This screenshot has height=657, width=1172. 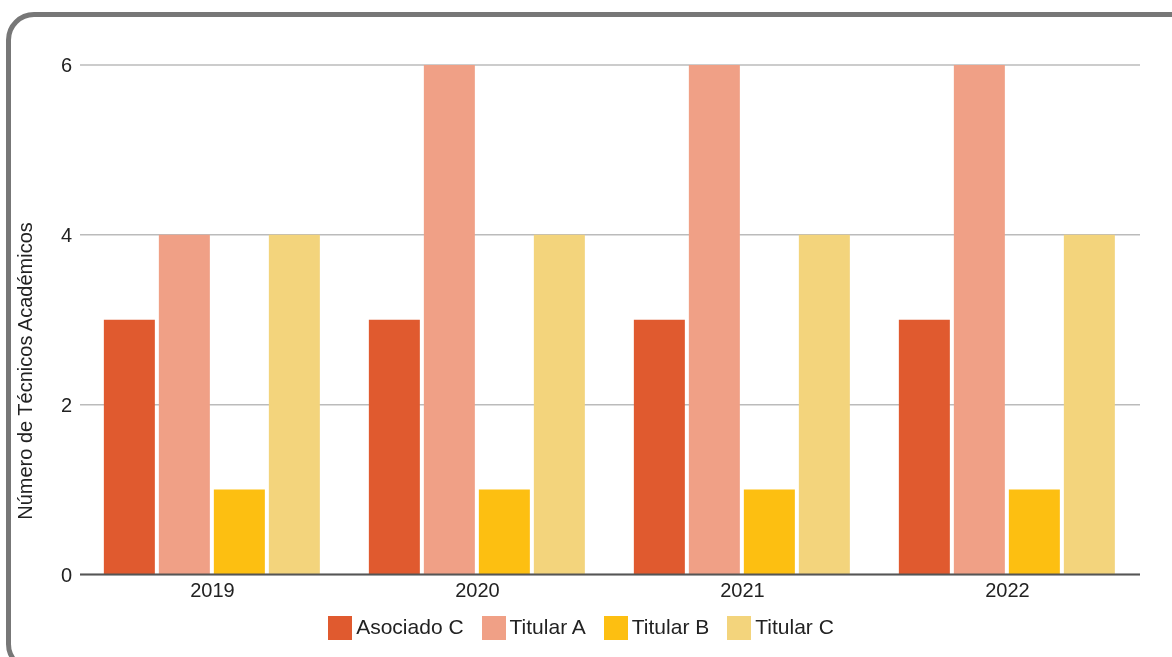 I want to click on legend-label: Titular A, so click(x=547, y=626).